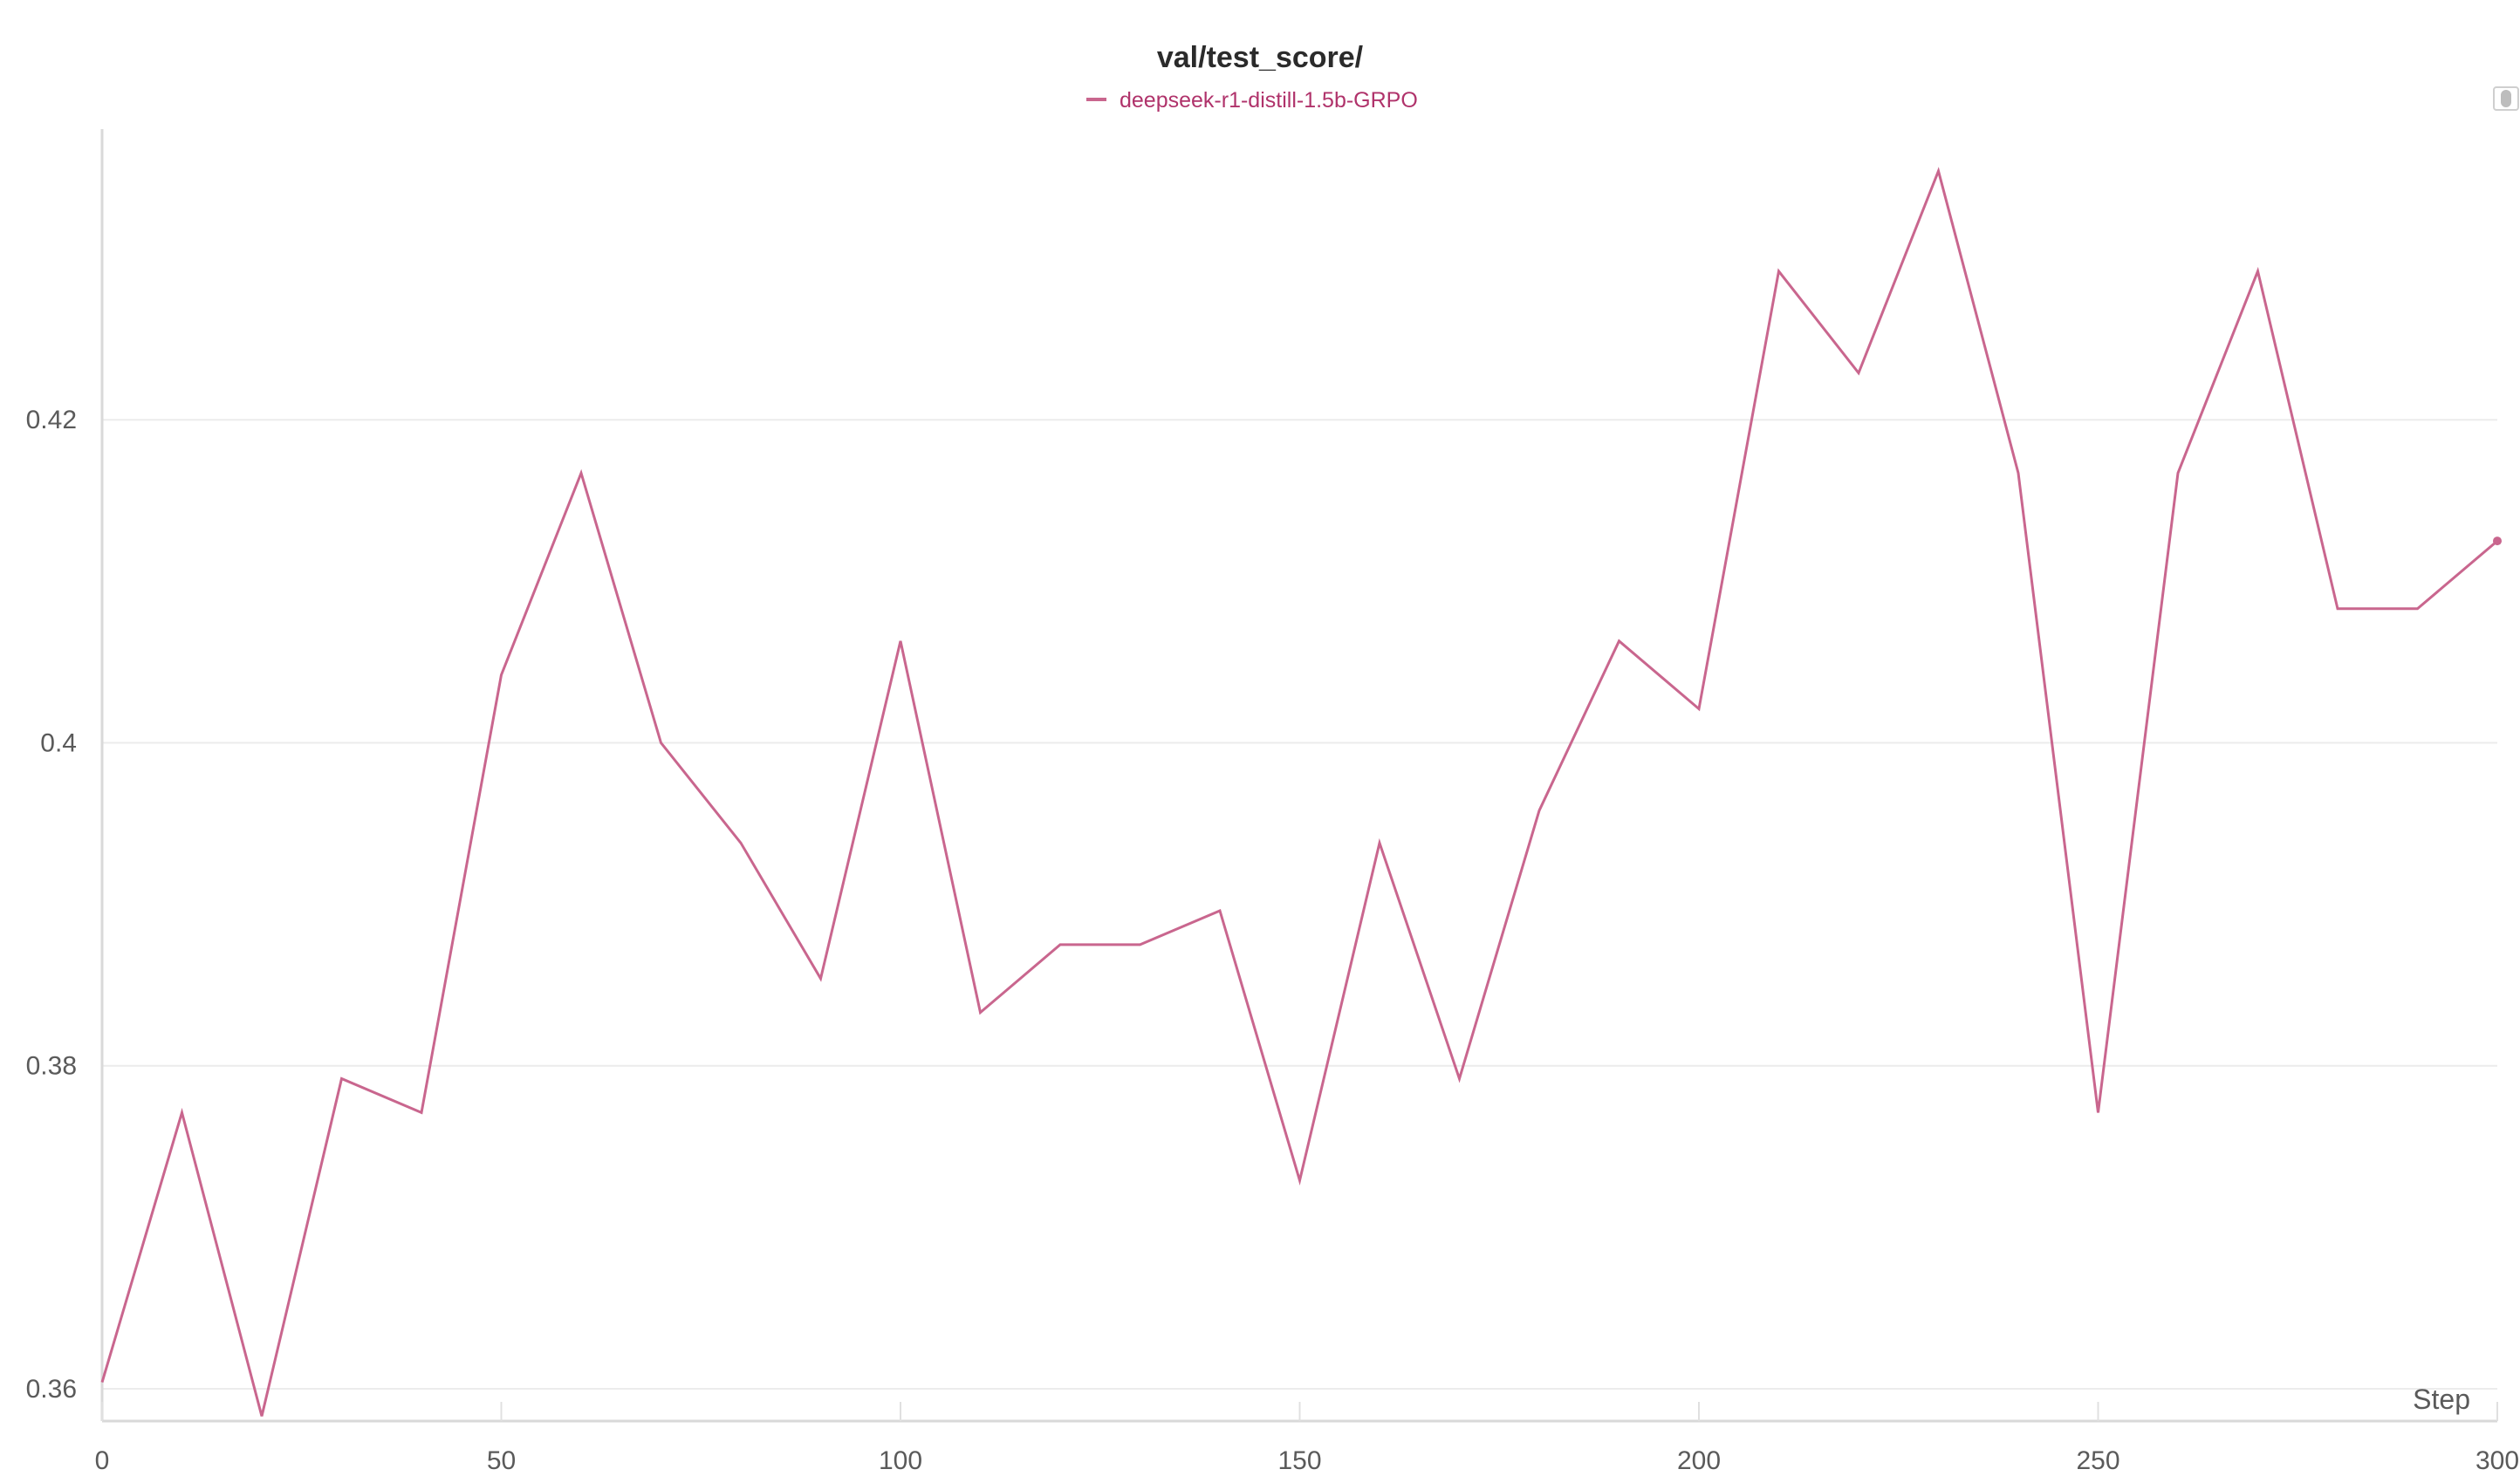  I want to click on y-tick-label: 0.4, so click(58, 742).